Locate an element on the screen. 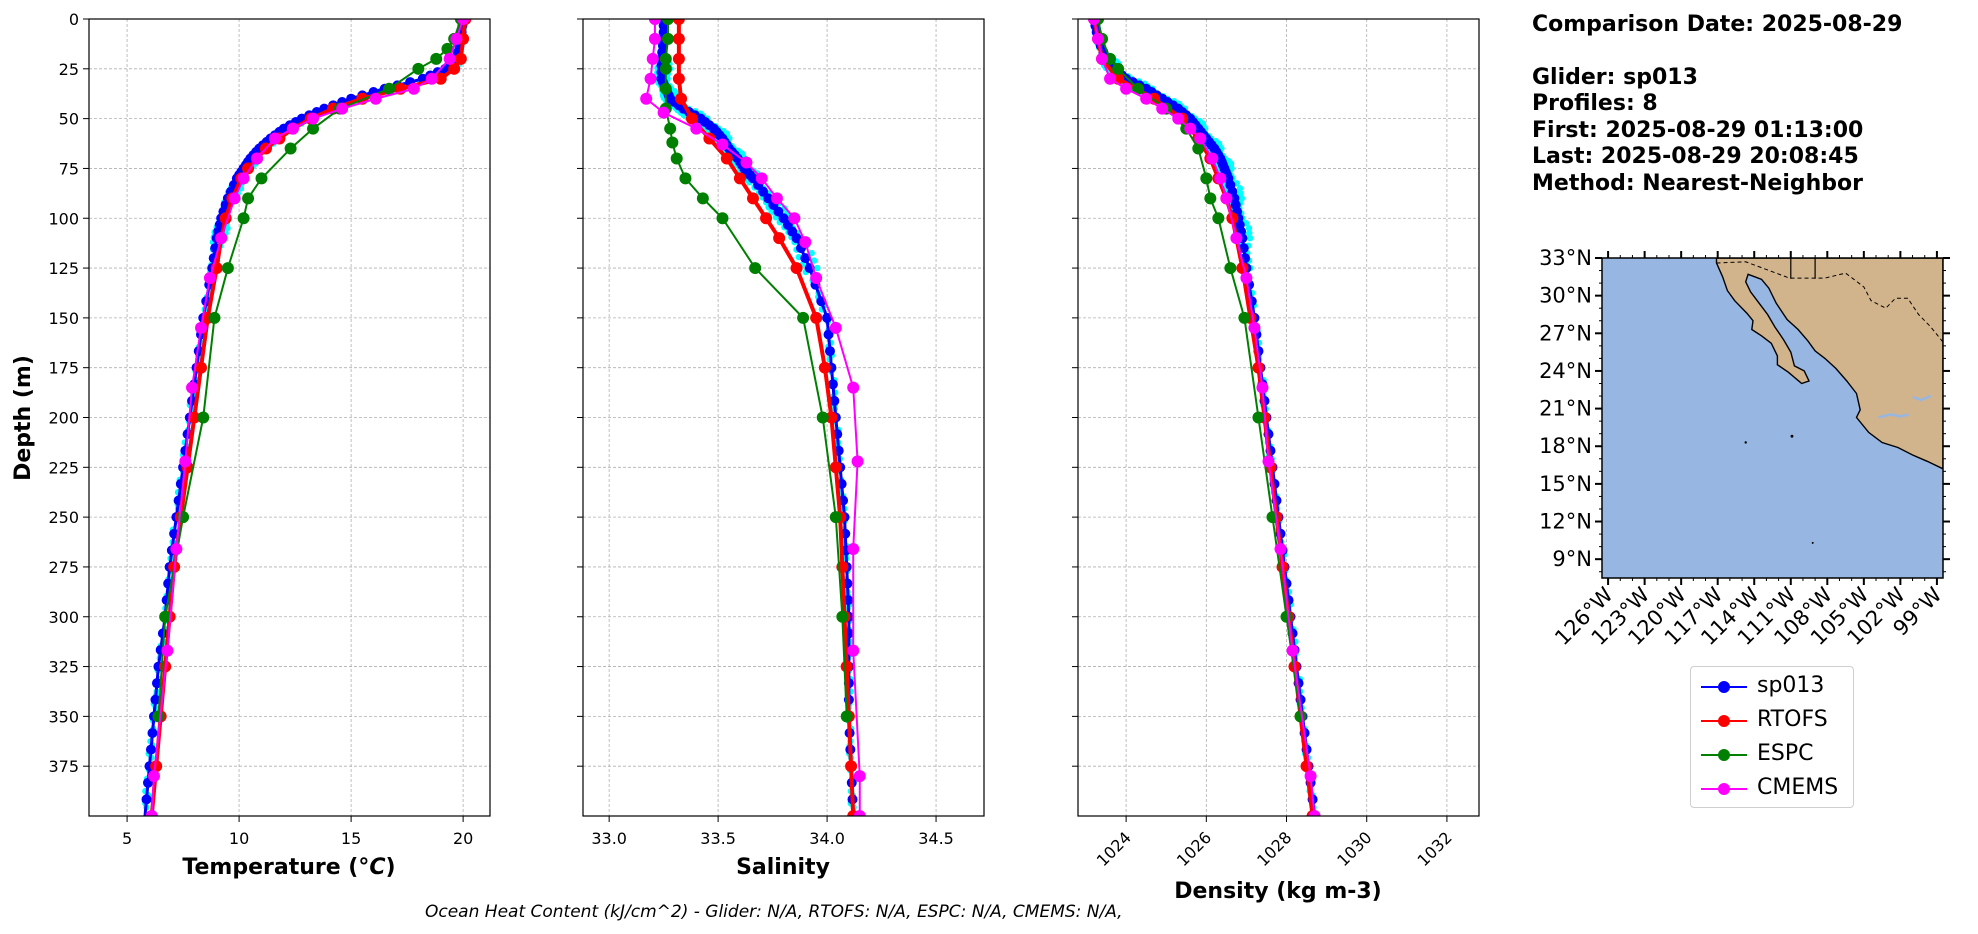 The height and width of the screenshot is (934, 1978). legend-marker-espc is located at coordinates (1724, 755).